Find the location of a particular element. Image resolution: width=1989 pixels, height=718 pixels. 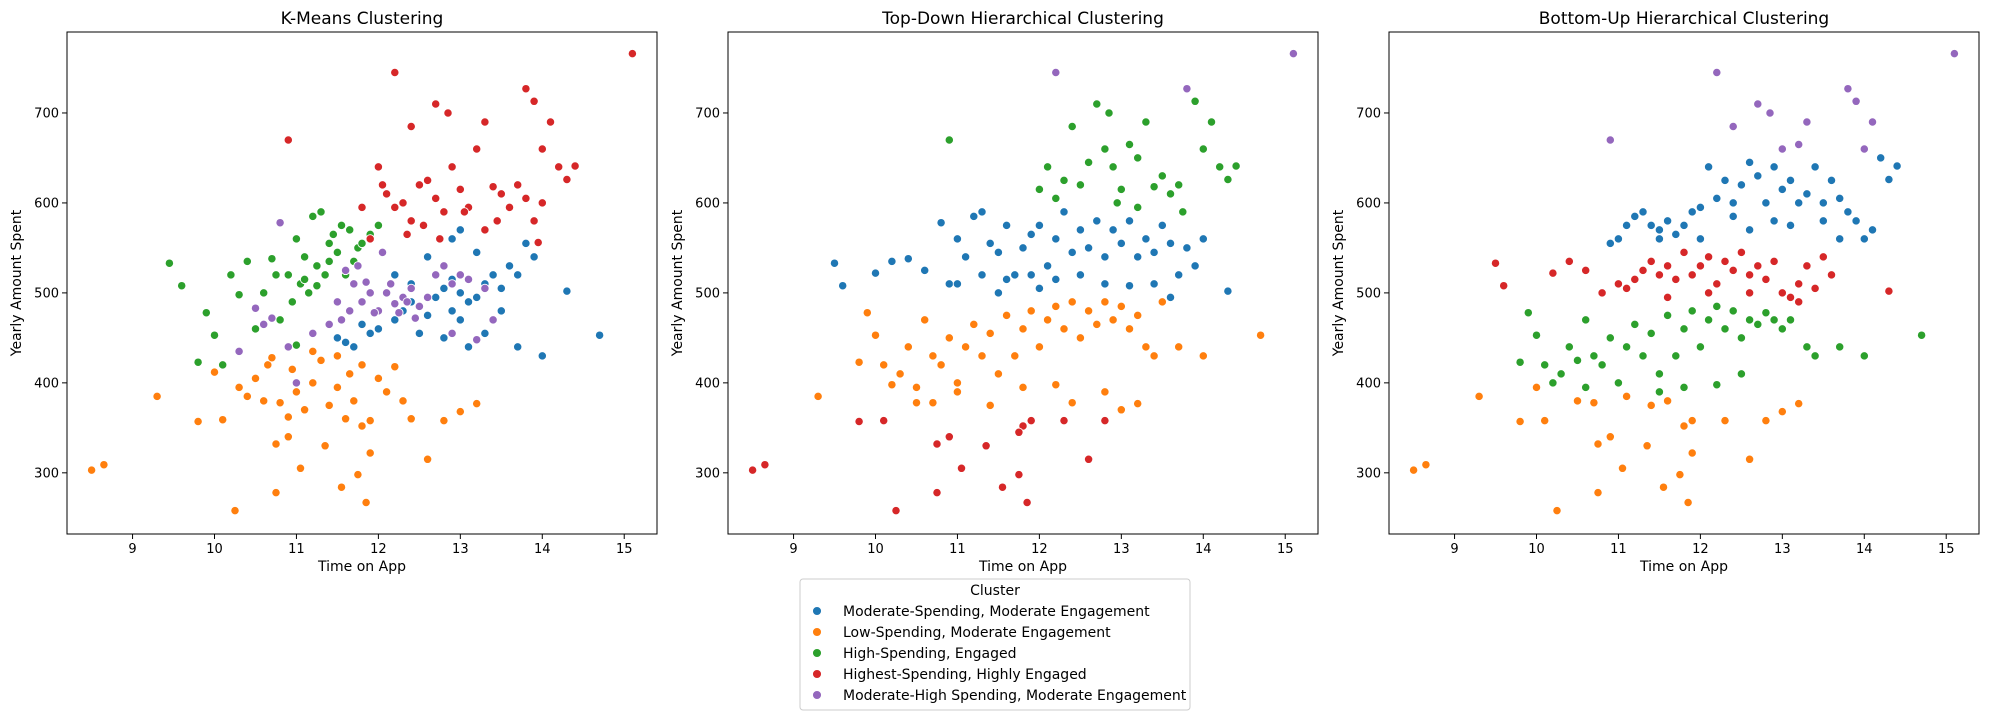

legend-label: High-Spending, Engaged is located at coordinates (930, 654).